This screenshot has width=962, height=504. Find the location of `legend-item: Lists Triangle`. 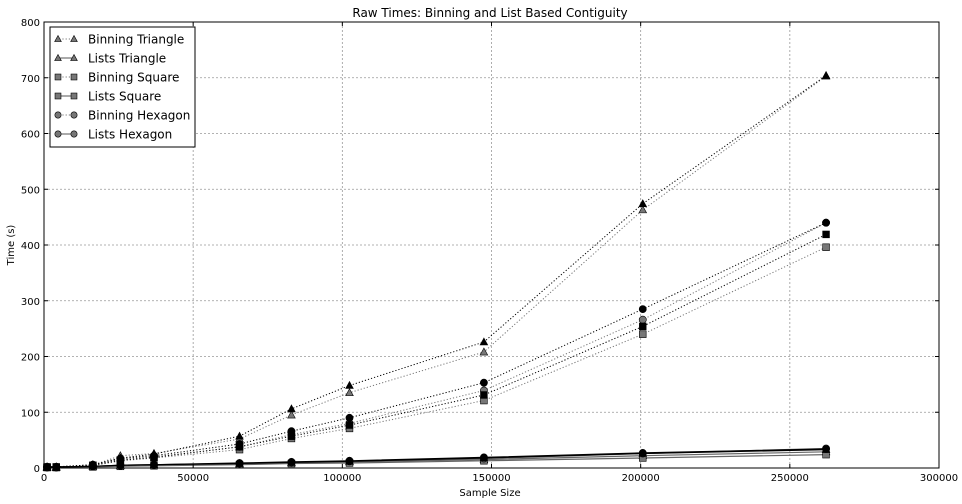

legend-item: Lists Triangle is located at coordinates (110, 59).